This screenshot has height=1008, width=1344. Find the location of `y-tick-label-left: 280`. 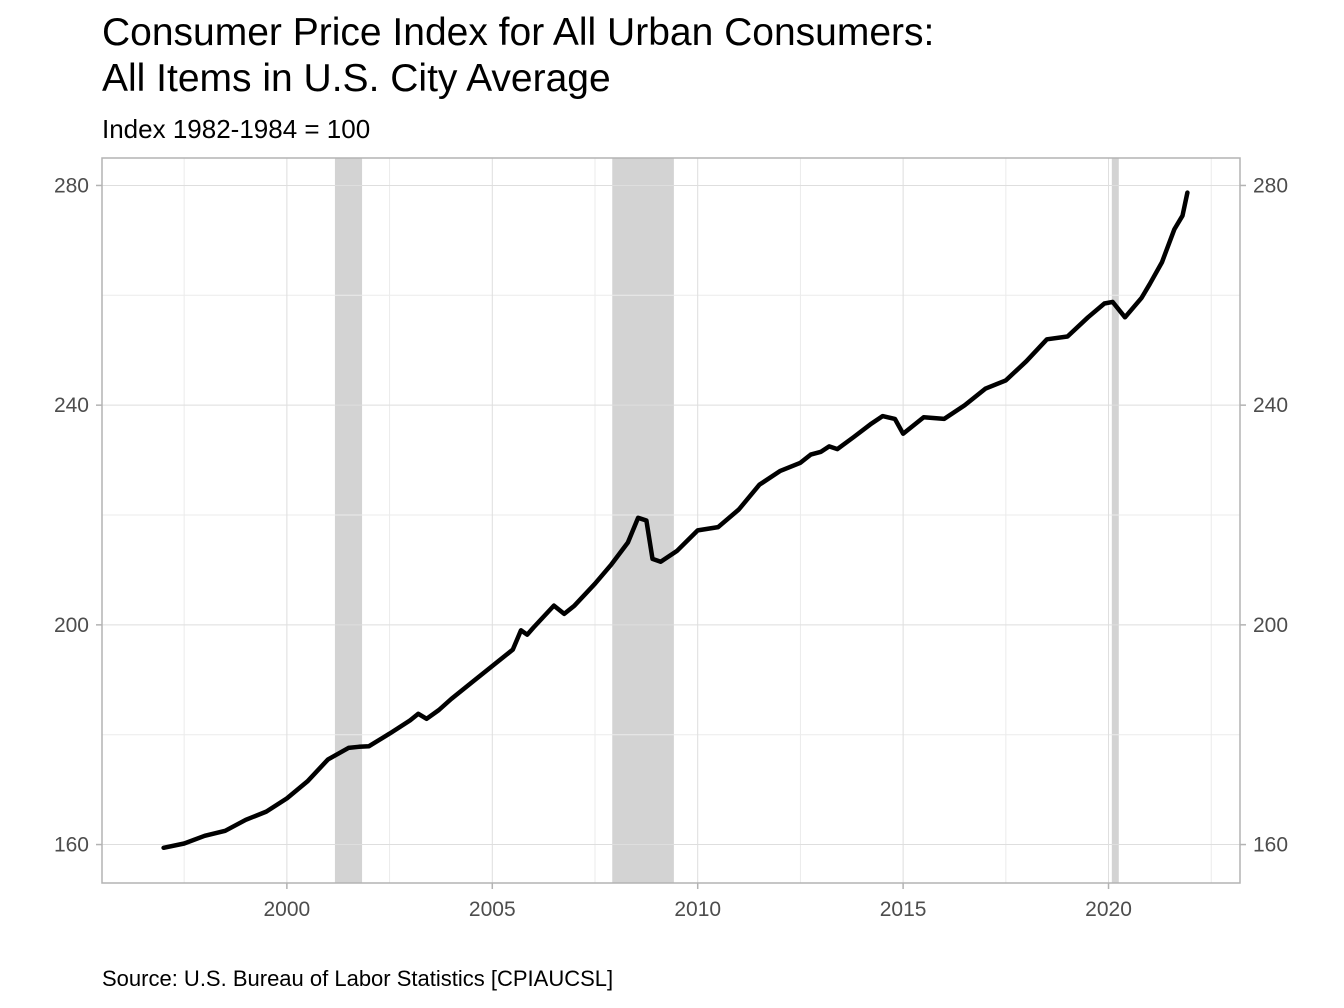

y-tick-label-left: 280 is located at coordinates (71, 185).